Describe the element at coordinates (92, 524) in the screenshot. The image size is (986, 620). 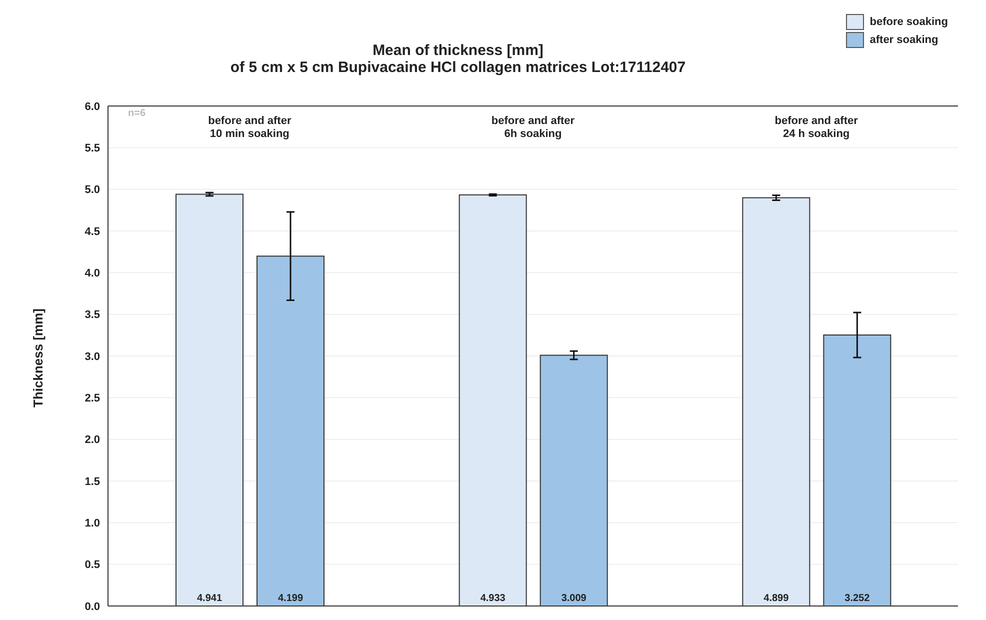
I see `y-tick-label: 1.0` at that location.